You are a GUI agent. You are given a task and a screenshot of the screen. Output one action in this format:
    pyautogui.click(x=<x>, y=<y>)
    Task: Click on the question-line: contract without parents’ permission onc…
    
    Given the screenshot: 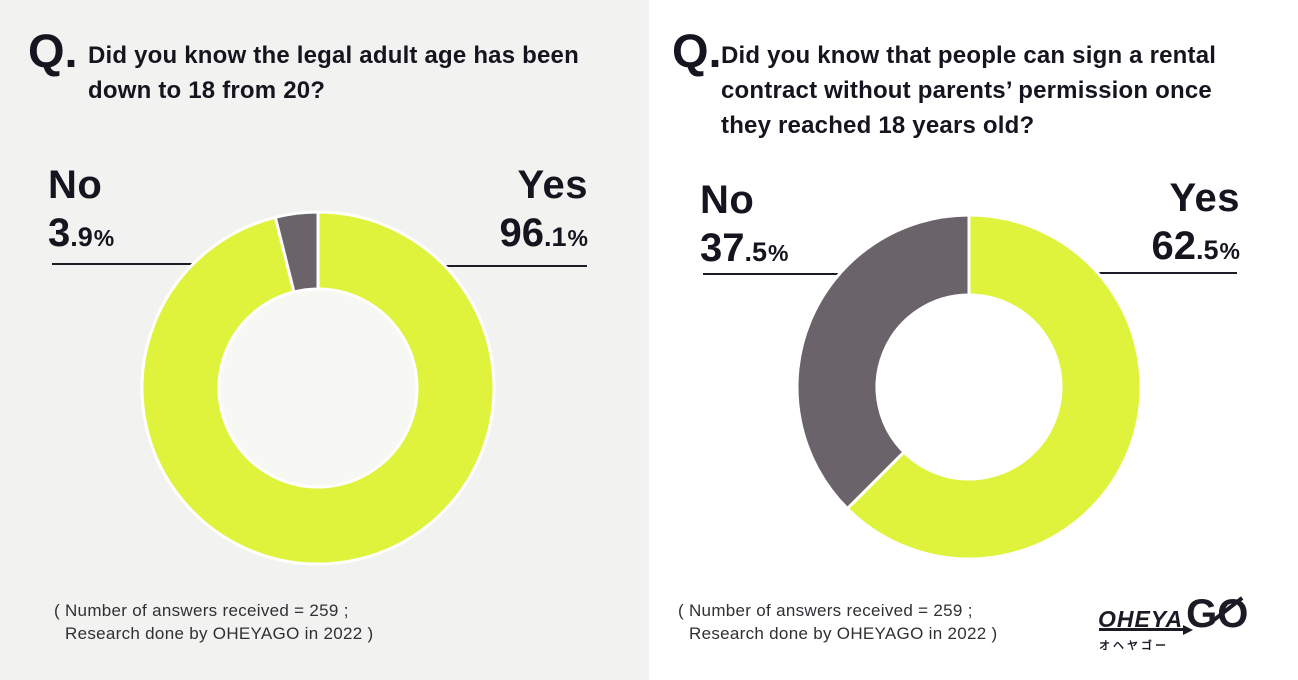 What is the action you would take?
    pyautogui.click(x=966, y=90)
    